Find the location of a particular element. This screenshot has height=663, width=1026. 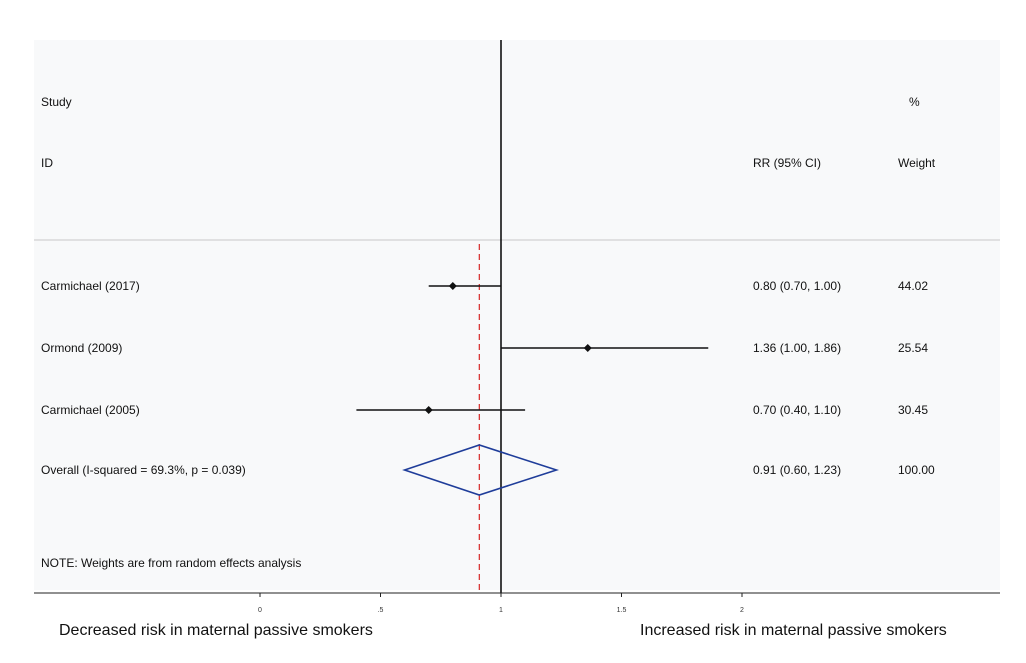

header-weight: Weight is located at coordinates (917, 163).